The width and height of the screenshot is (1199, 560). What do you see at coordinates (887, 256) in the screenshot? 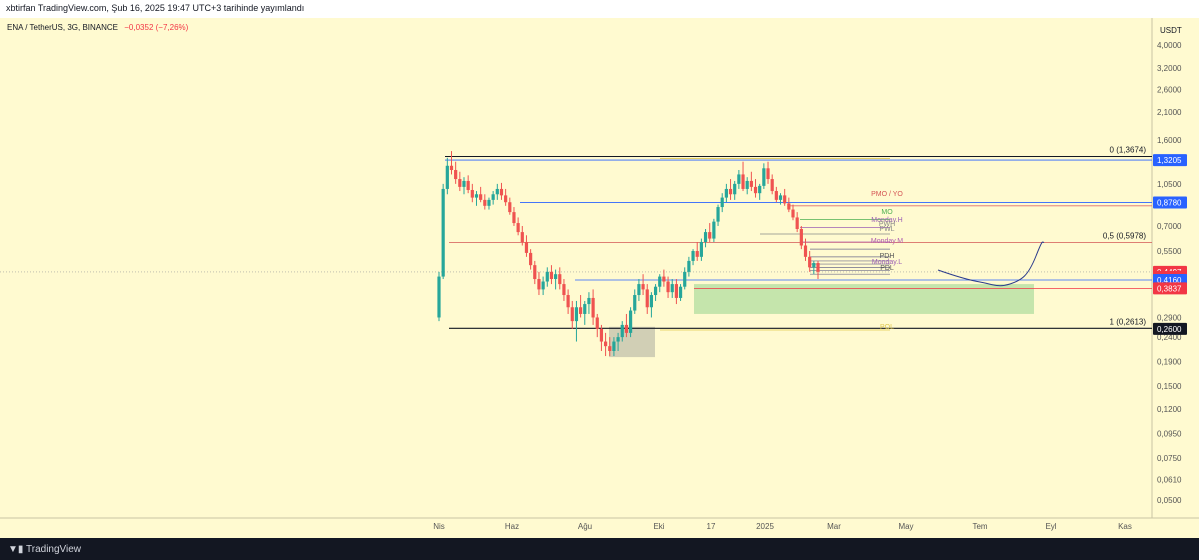
I see `level-annotation: PDH` at bounding box center [887, 256].